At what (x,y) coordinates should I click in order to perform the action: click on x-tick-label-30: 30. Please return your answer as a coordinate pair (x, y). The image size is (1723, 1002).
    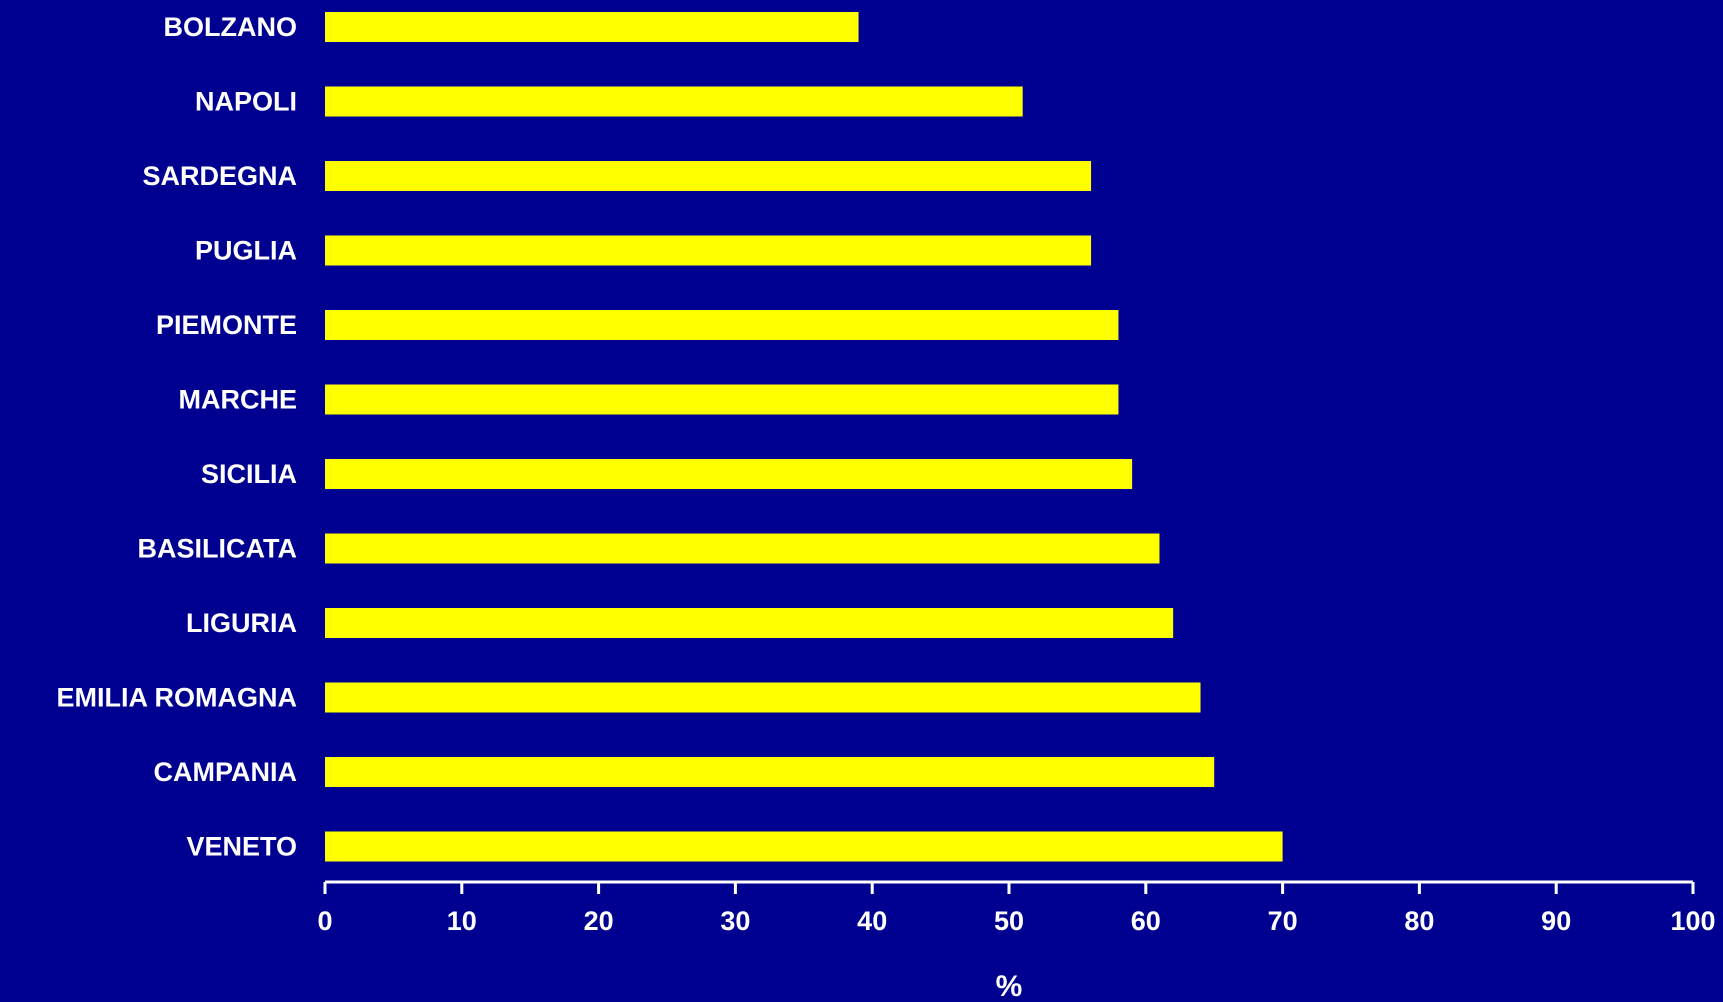
    Looking at the image, I should click on (735, 921).